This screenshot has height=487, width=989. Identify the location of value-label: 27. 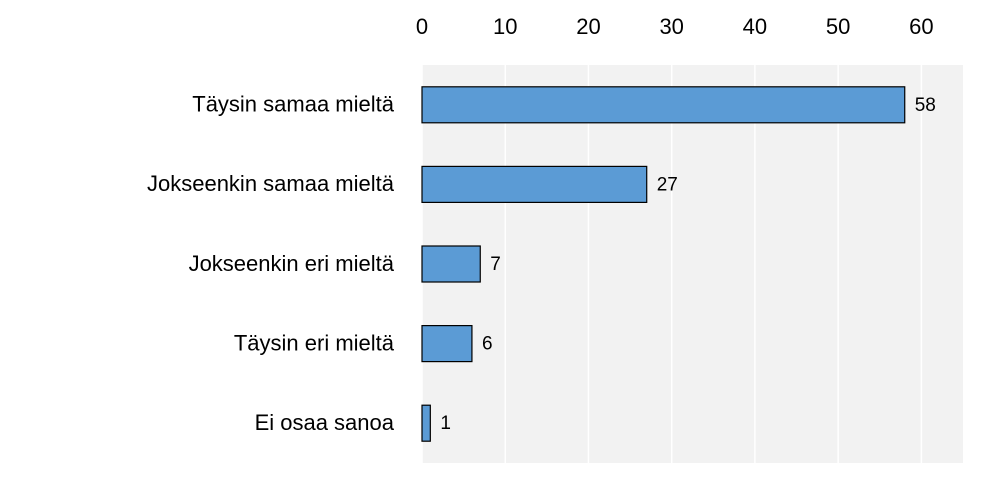
(667, 184).